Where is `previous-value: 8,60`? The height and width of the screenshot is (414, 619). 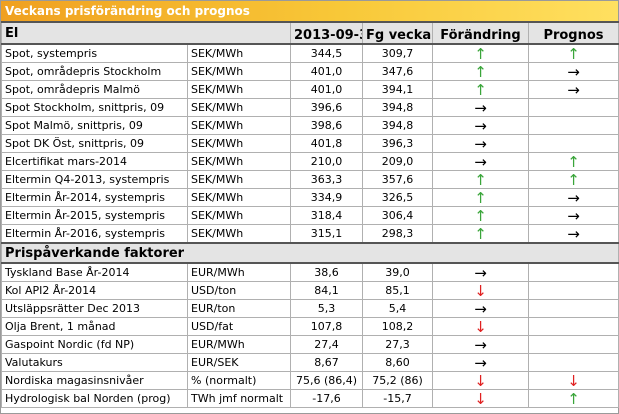 previous-value: 8,60 is located at coordinates (397, 362).